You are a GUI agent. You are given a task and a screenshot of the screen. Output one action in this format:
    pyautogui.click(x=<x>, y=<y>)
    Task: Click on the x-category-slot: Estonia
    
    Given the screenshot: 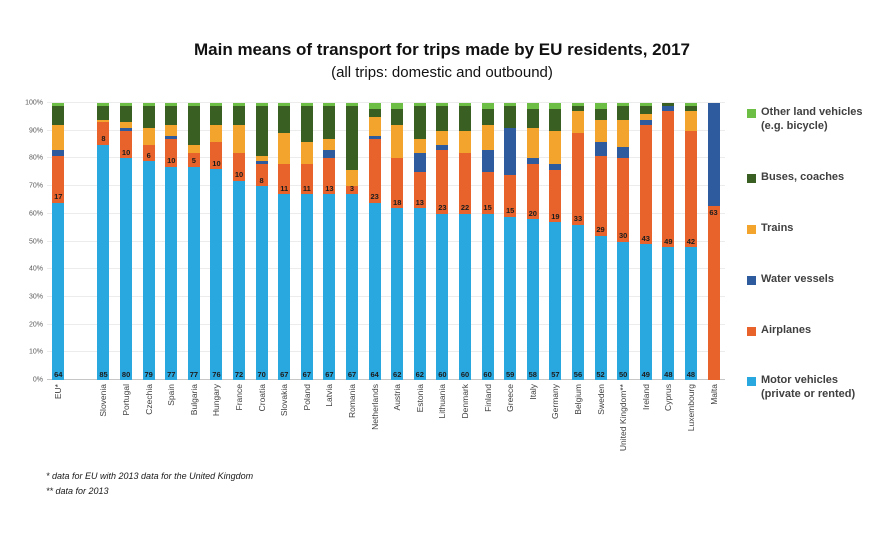 What is the action you would take?
    pyautogui.click(x=420, y=434)
    